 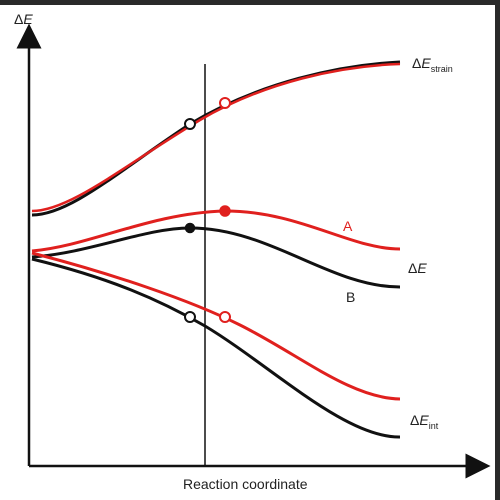 What do you see at coordinates (245, 484) in the screenshot?
I see `x-axis-label: Reaction coordinate` at bounding box center [245, 484].